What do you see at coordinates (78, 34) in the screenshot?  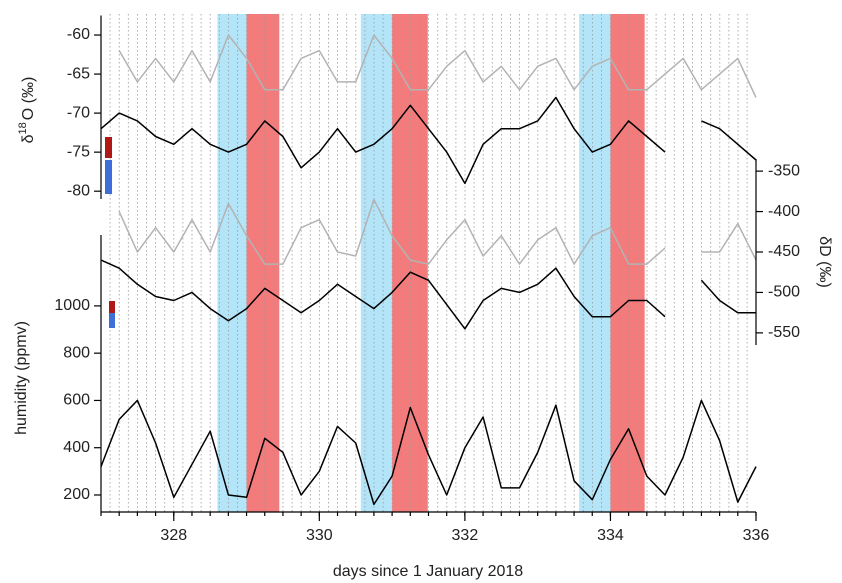 I see `y-tick-label: -60` at bounding box center [78, 34].